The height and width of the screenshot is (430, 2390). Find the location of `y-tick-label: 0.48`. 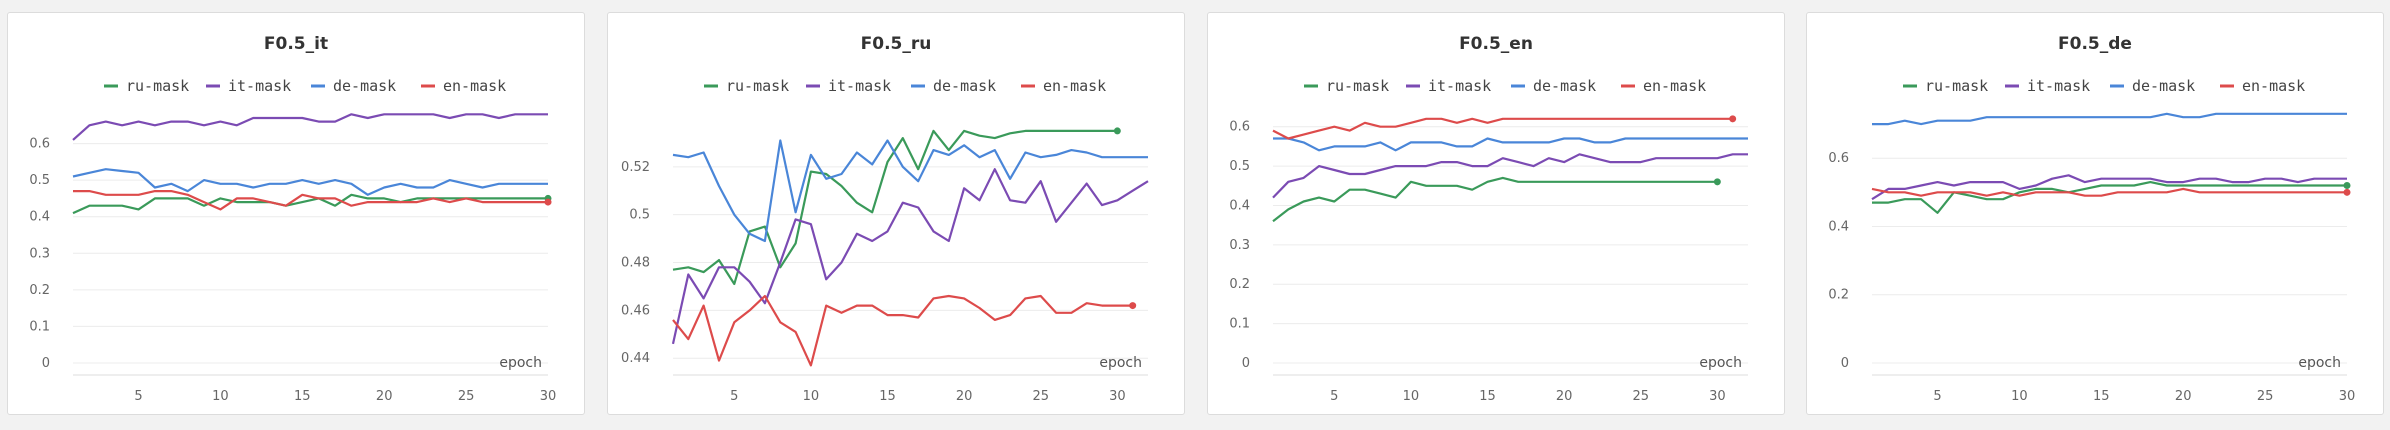

y-tick-label: 0.48 is located at coordinates (635, 263).